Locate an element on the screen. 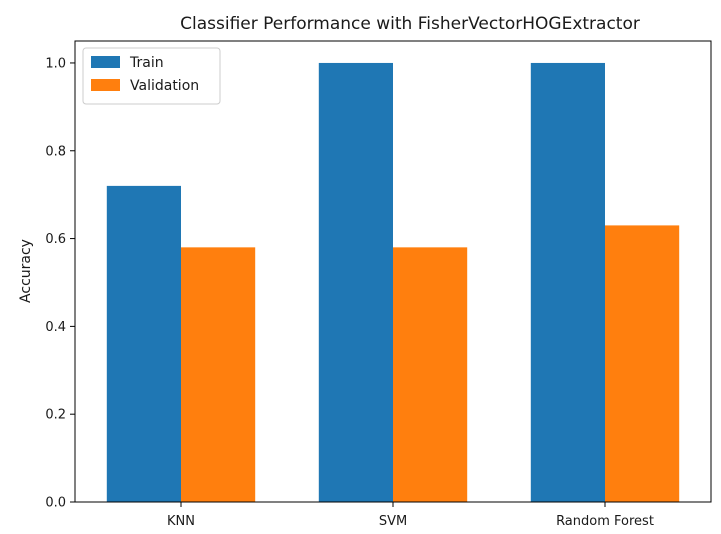  legend-label-validation: Validation is located at coordinates (164, 86).